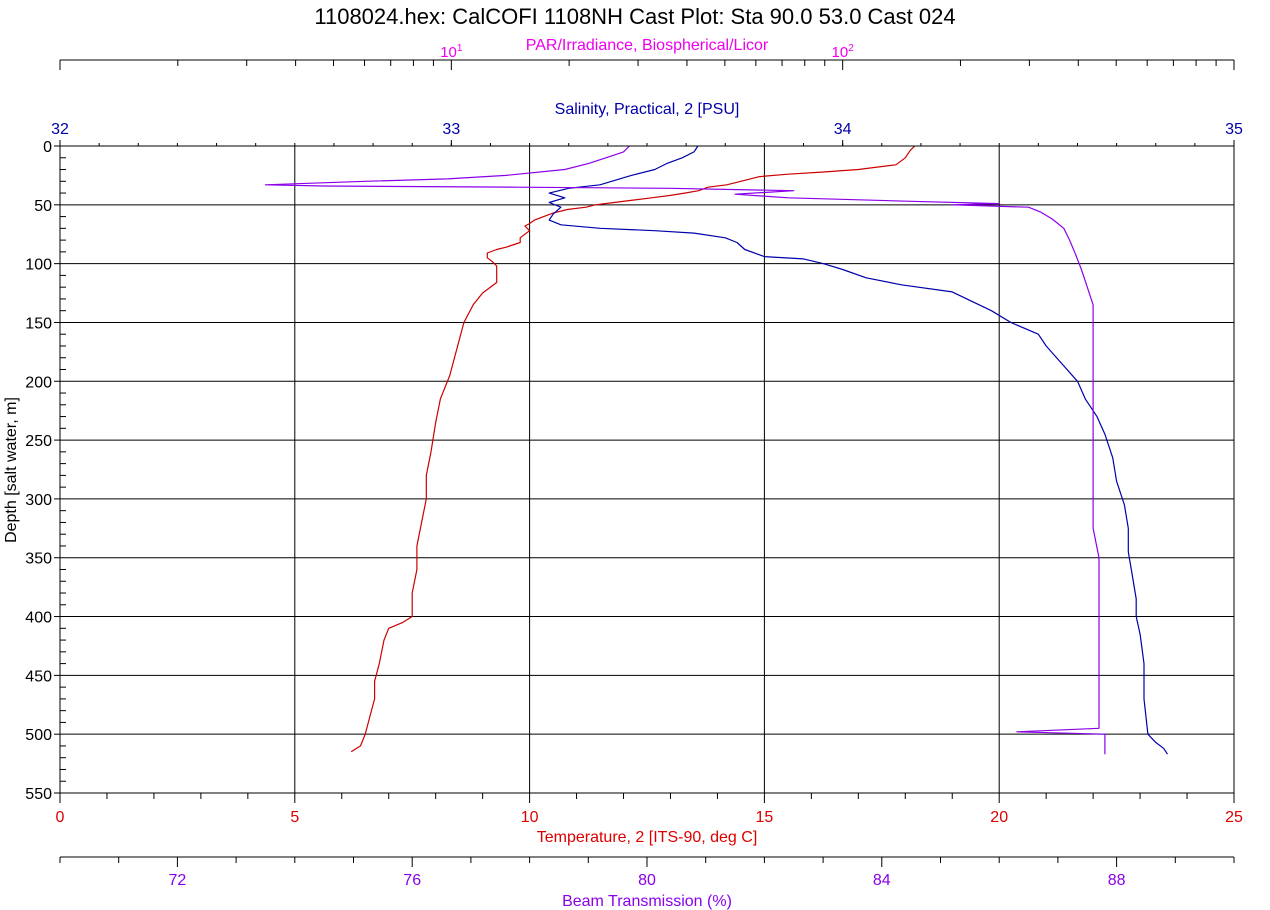 The image size is (1270, 910). Describe the element at coordinates (38, 676) in the screenshot. I see `depth-tick-label: 450` at that location.